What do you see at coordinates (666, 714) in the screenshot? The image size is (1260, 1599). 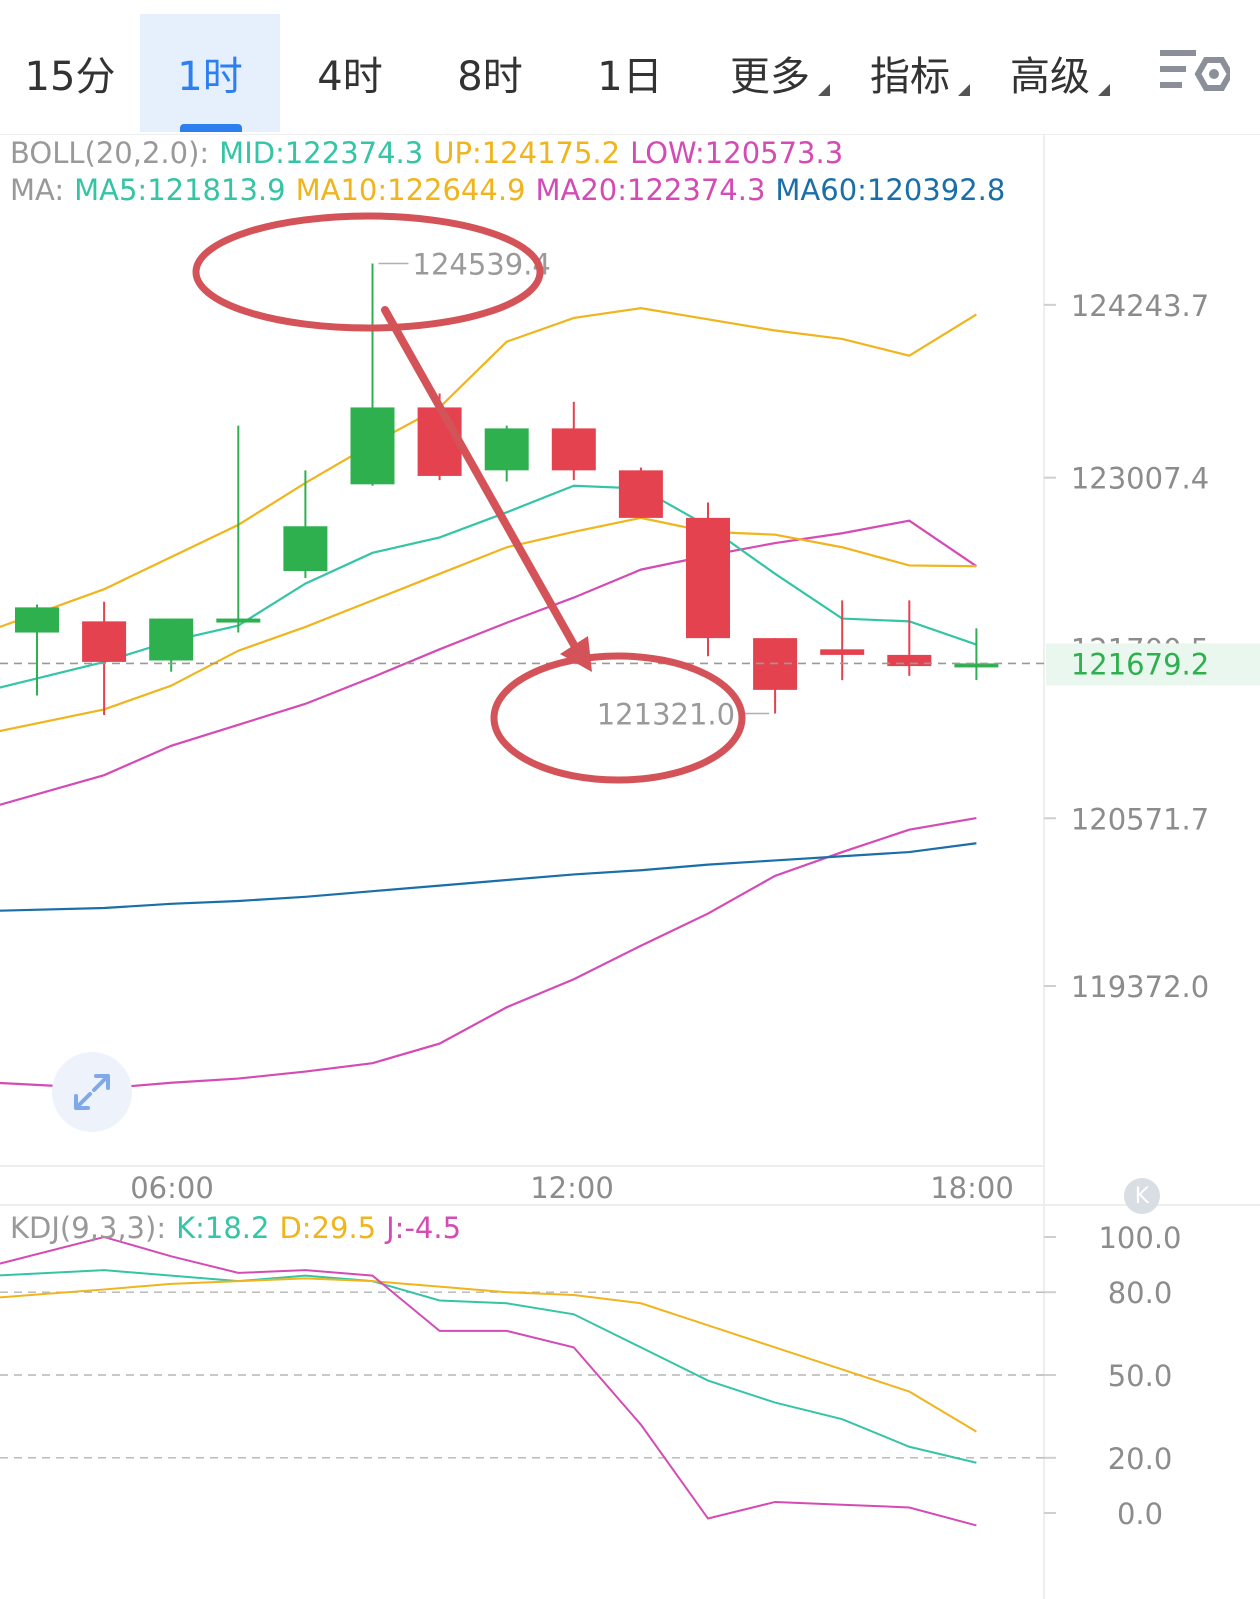 I see `low-price-label: 121321.0` at bounding box center [666, 714].